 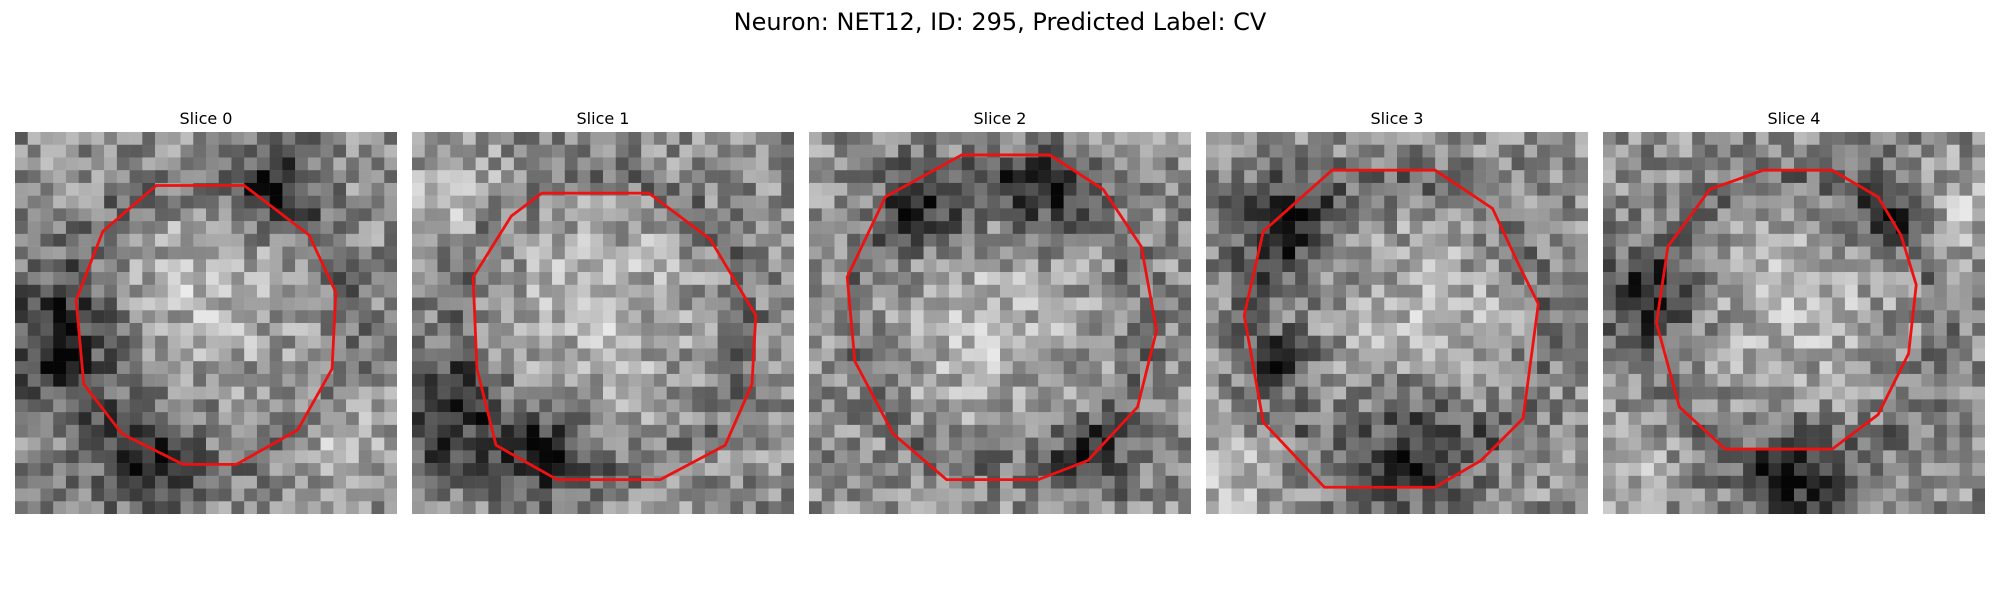 I want to click on slice-title-3: Slice 3, so click(x=1397, y=118).